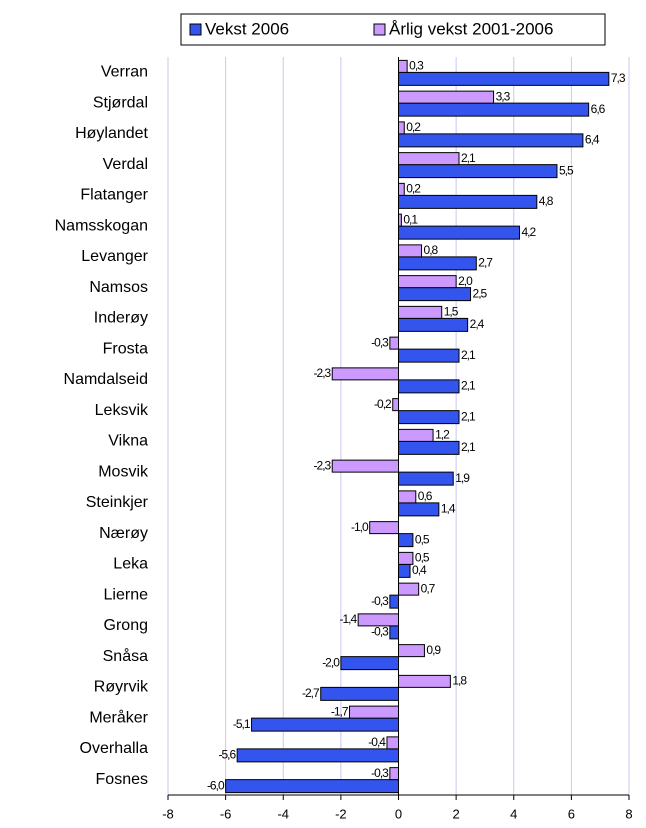 The image size is (646, 828). Describe the element at coordinates (122, 410) in the screenshot. I see `category-label: Leksvik` at that location.